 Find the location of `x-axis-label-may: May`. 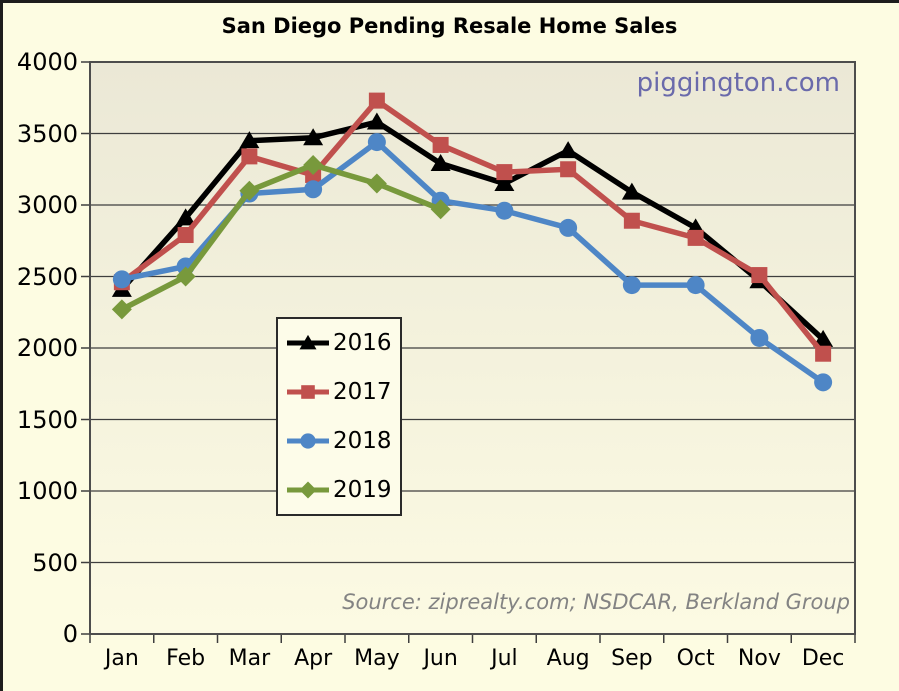

x-axis-label-may: May is located at coordinates (377, 658).